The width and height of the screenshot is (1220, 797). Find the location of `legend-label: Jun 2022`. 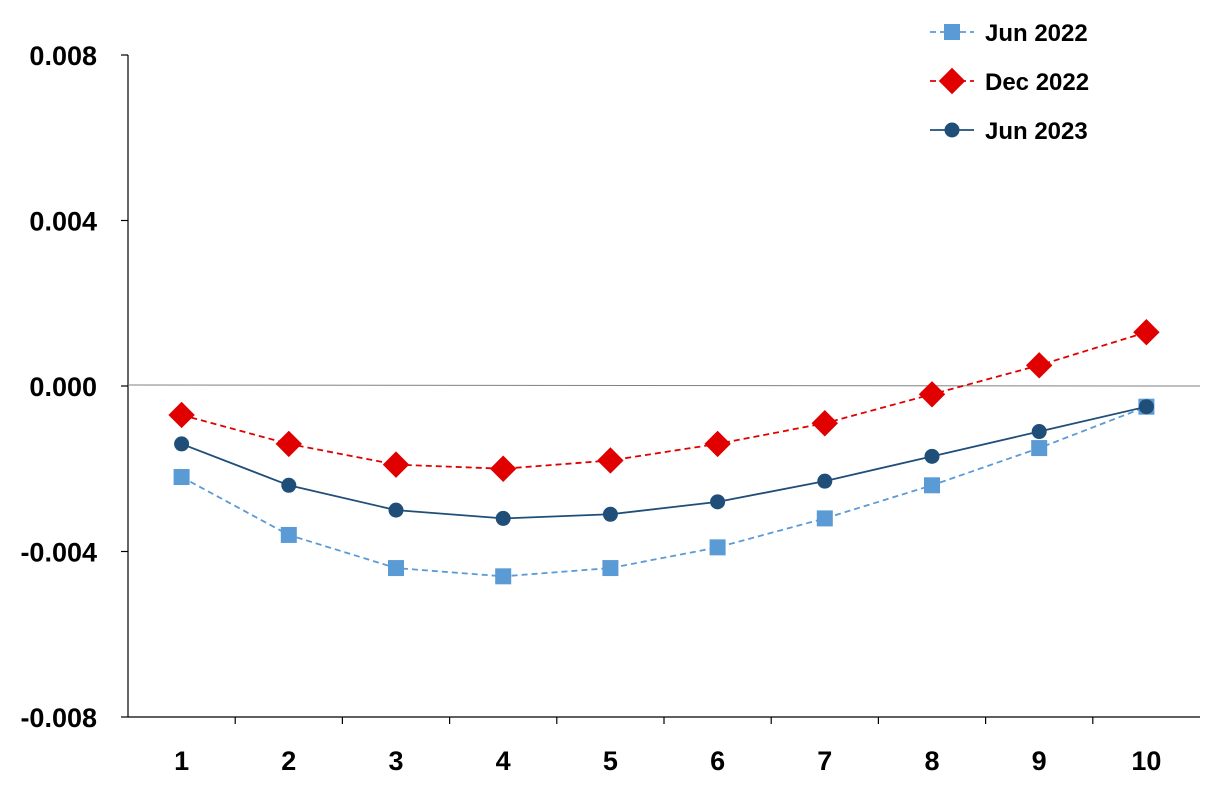

legend-label: Jun 2022 is located at coordinates (1036, 33).